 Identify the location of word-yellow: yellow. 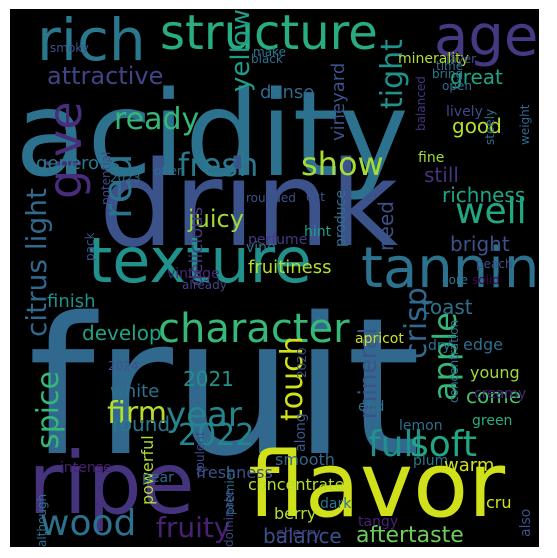
(241, 50).